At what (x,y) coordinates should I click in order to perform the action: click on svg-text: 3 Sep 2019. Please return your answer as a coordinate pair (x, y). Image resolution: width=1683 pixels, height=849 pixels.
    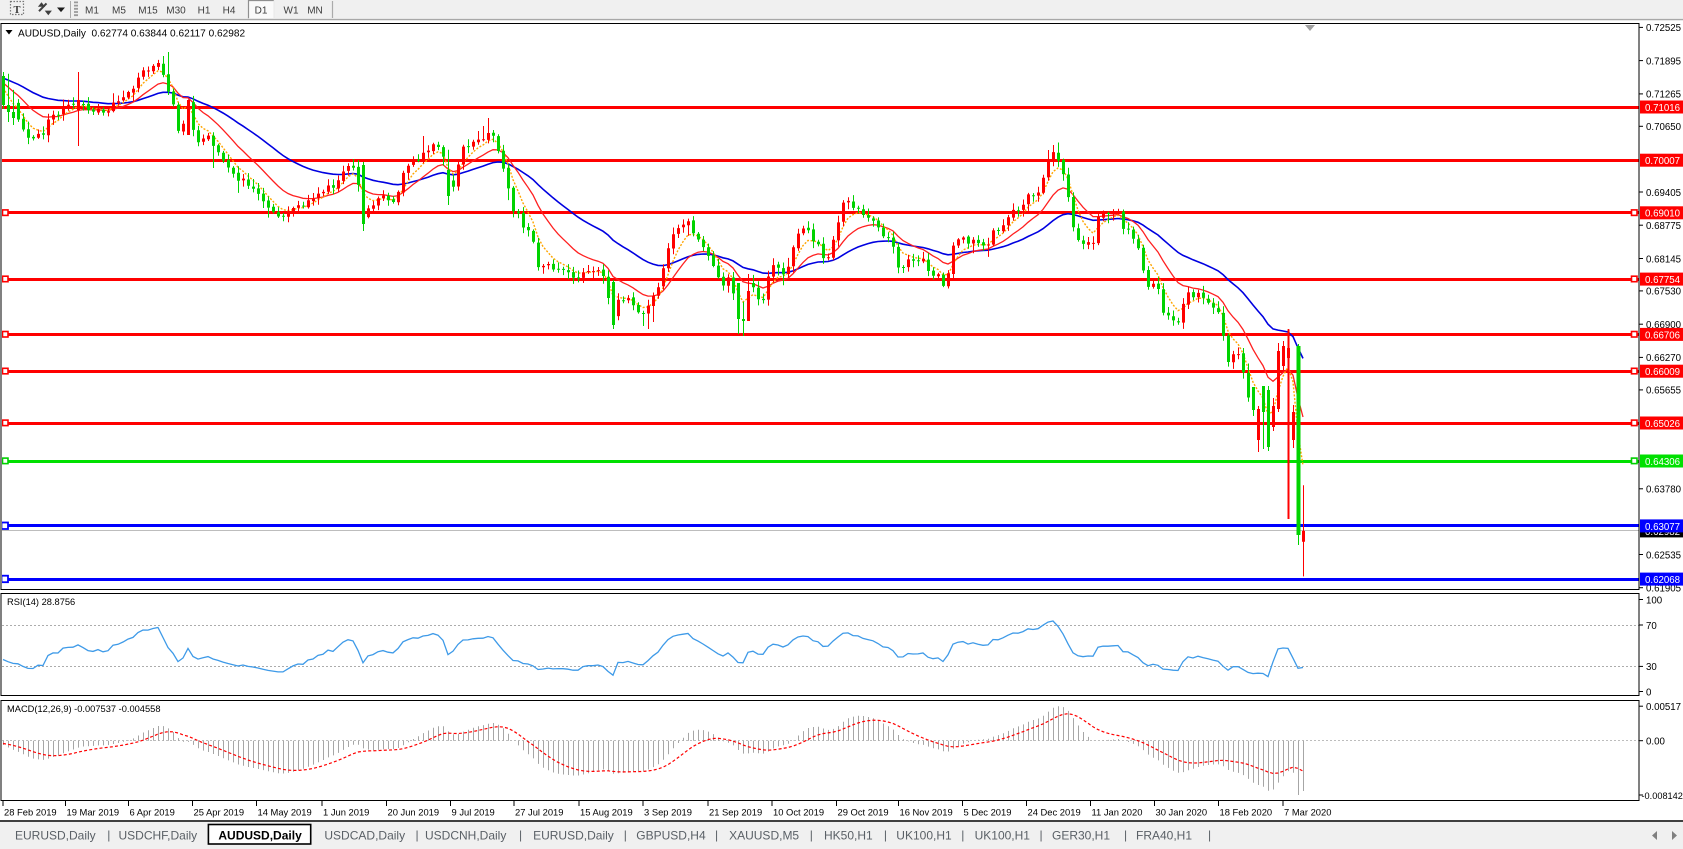
    Looking at the image, I should click on (668, 812).